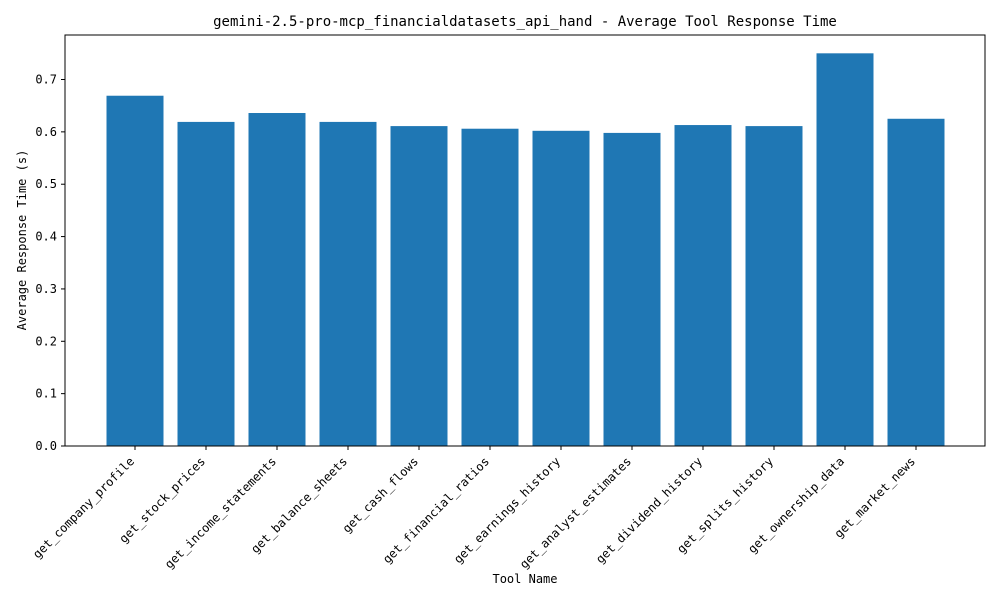  I want to click on bar-get-analyst-estimates, so click(632, 289).